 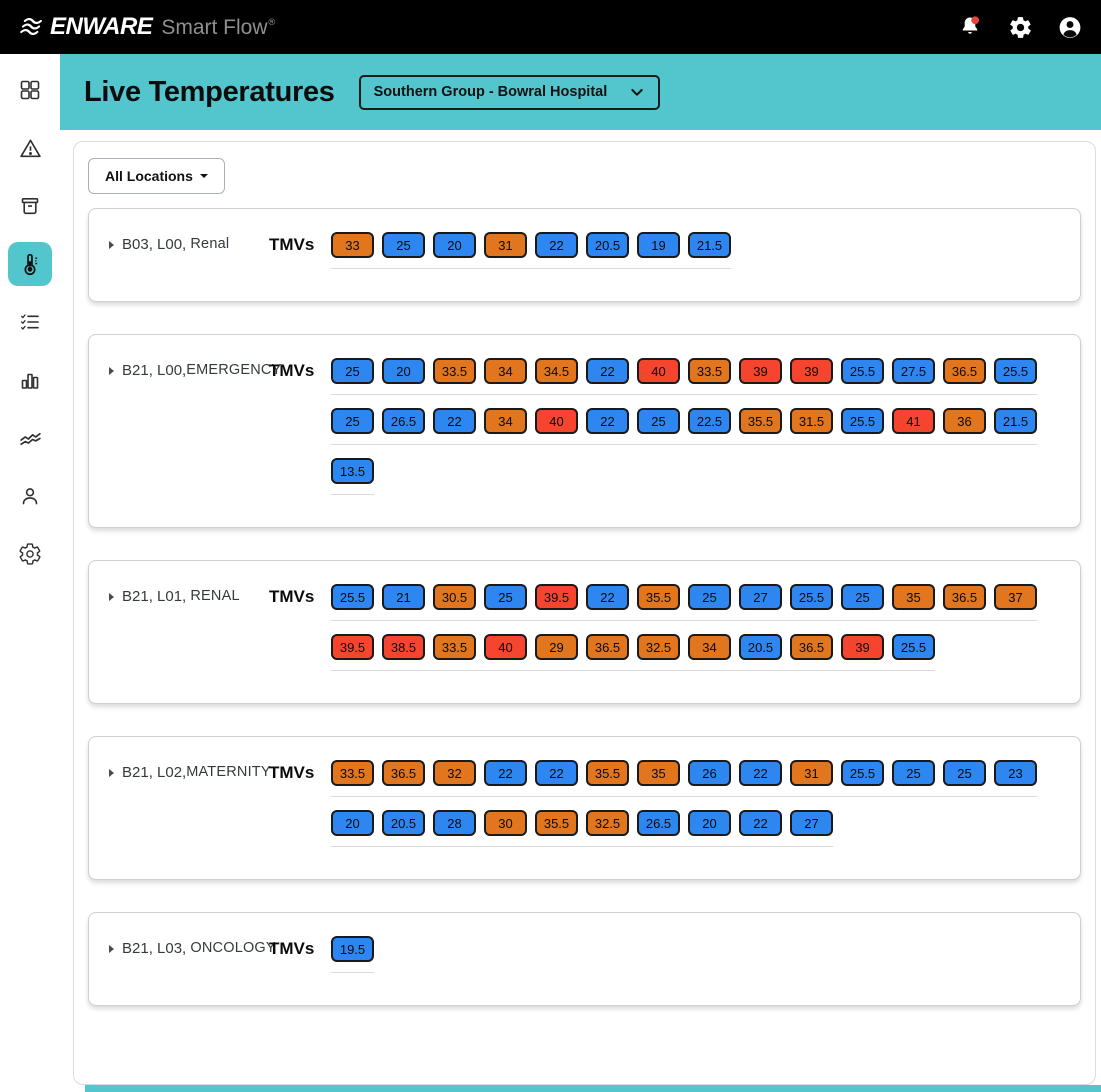 I want to click on tmv-temperature-badge: 32, so click(x=454, y=773).